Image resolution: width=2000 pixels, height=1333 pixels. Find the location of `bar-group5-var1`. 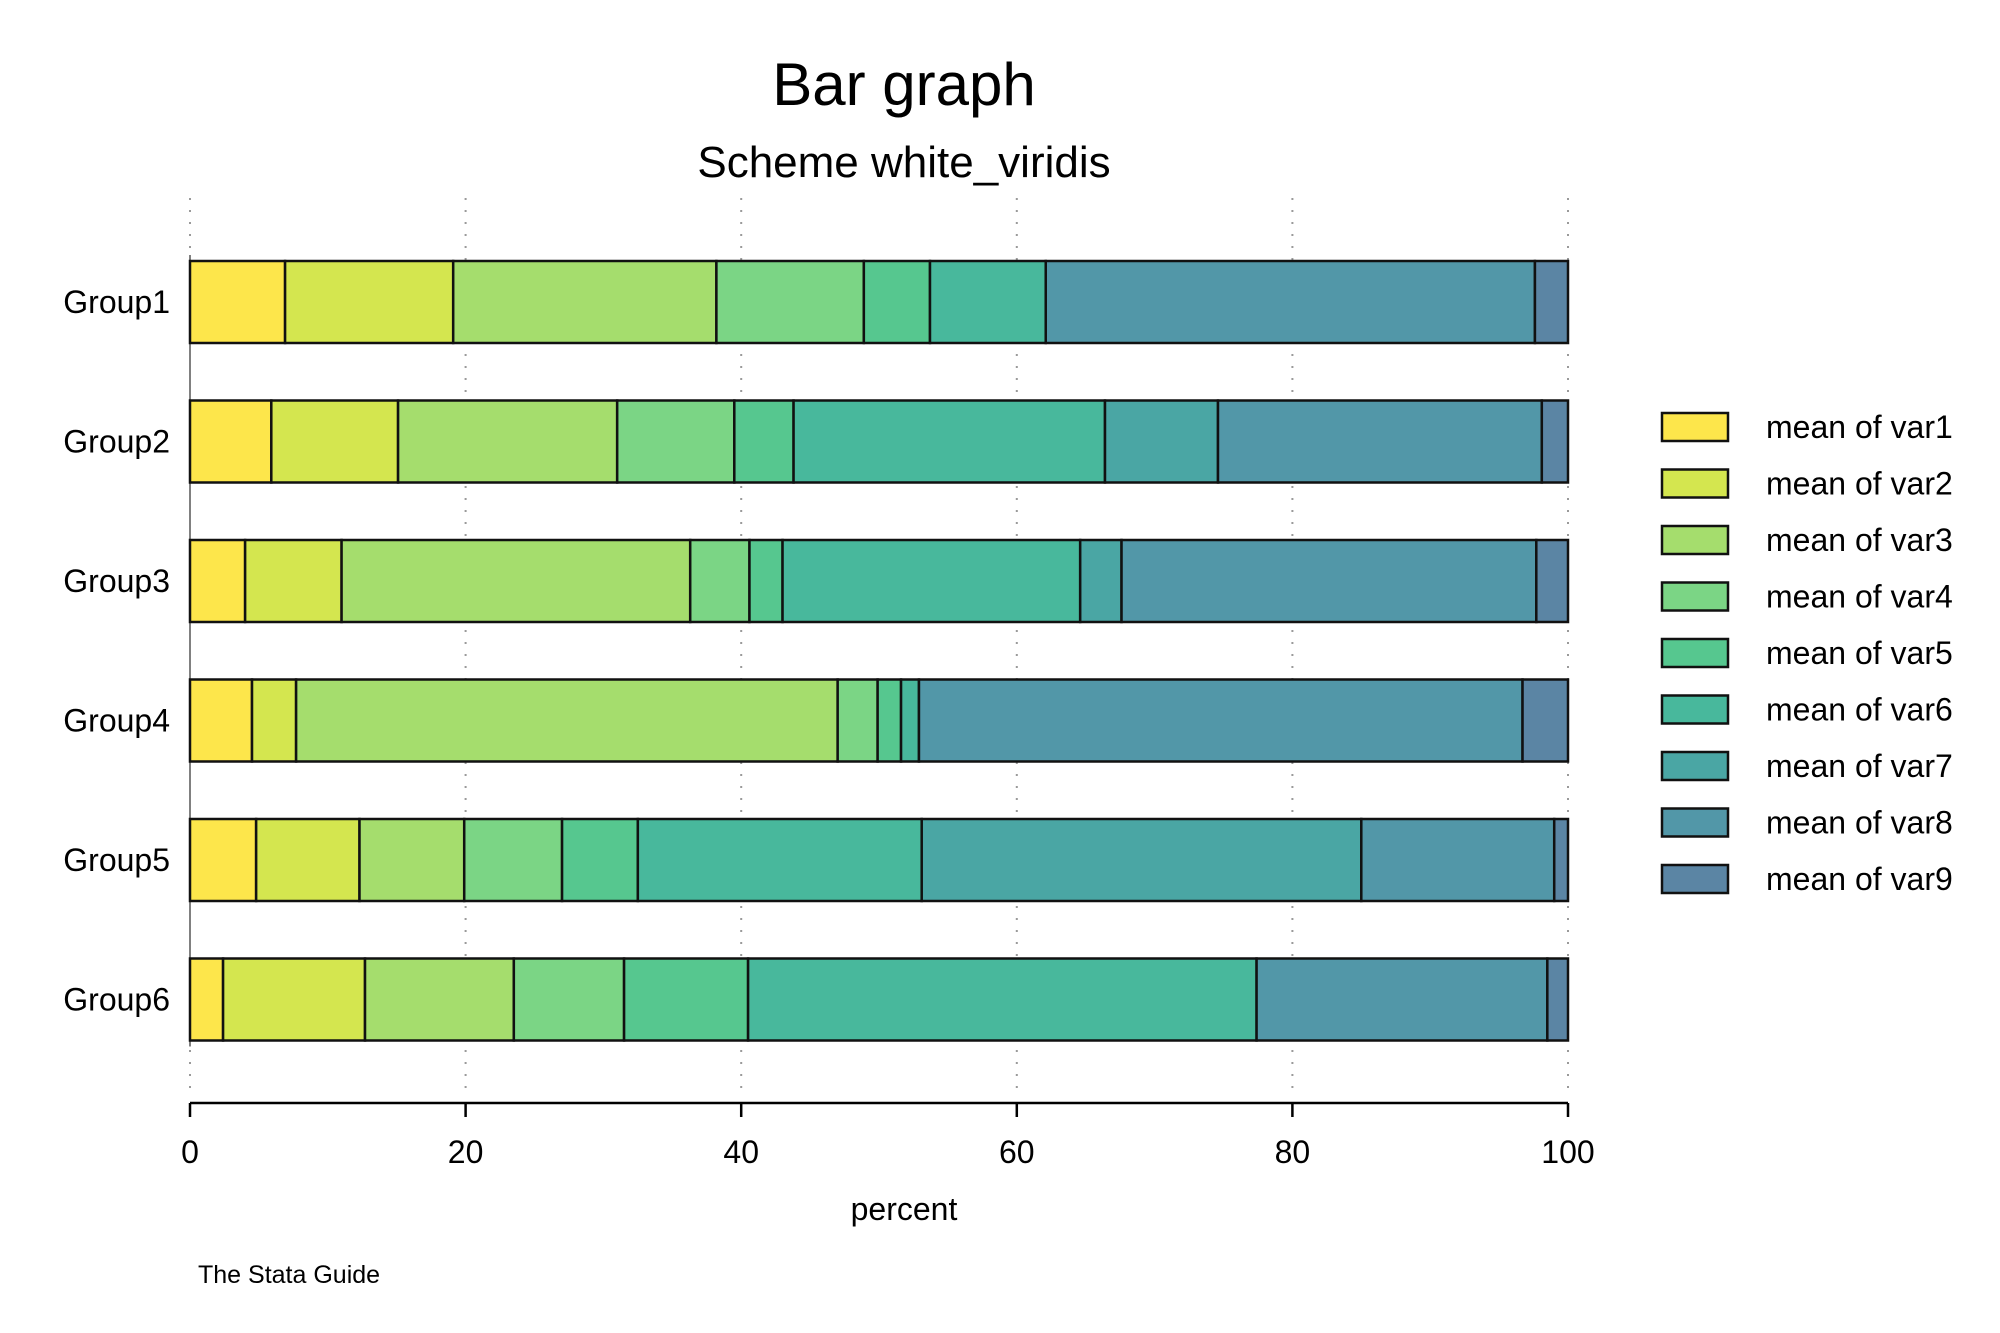

bar-group5-var1 is located at coordinates (223, 860).